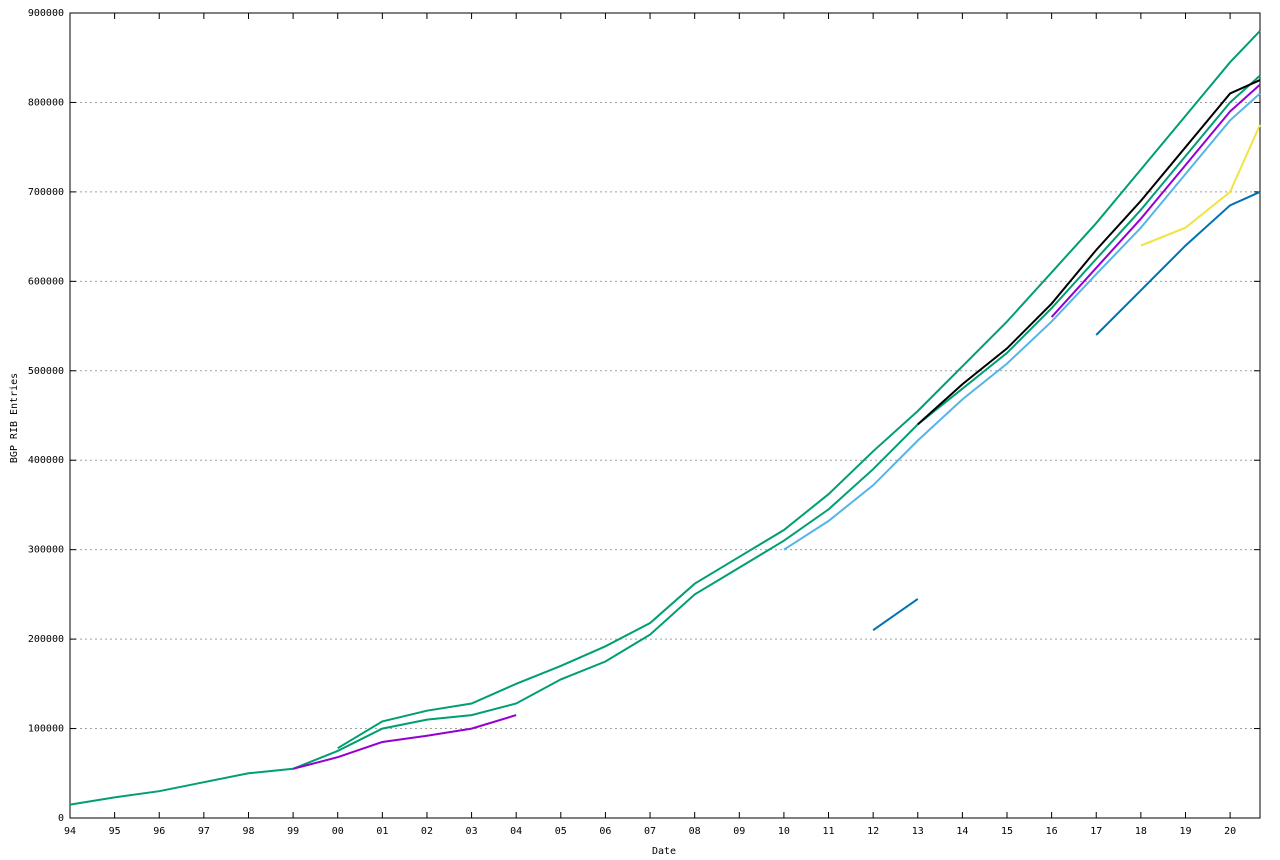 The height and width of the screenshot is (860, 1280). I want to click on x-tick-label: 99, so click(293, 831).